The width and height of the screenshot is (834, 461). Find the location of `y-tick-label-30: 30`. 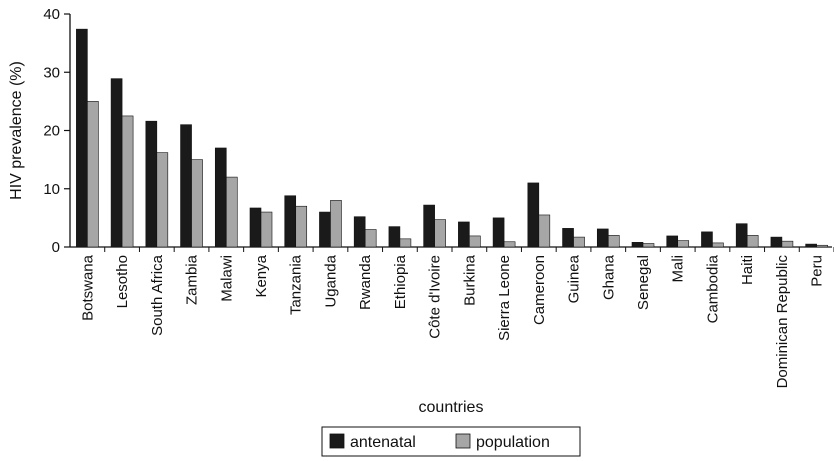

y-tick-label-30: 30 is located at coordinates (51, 72).